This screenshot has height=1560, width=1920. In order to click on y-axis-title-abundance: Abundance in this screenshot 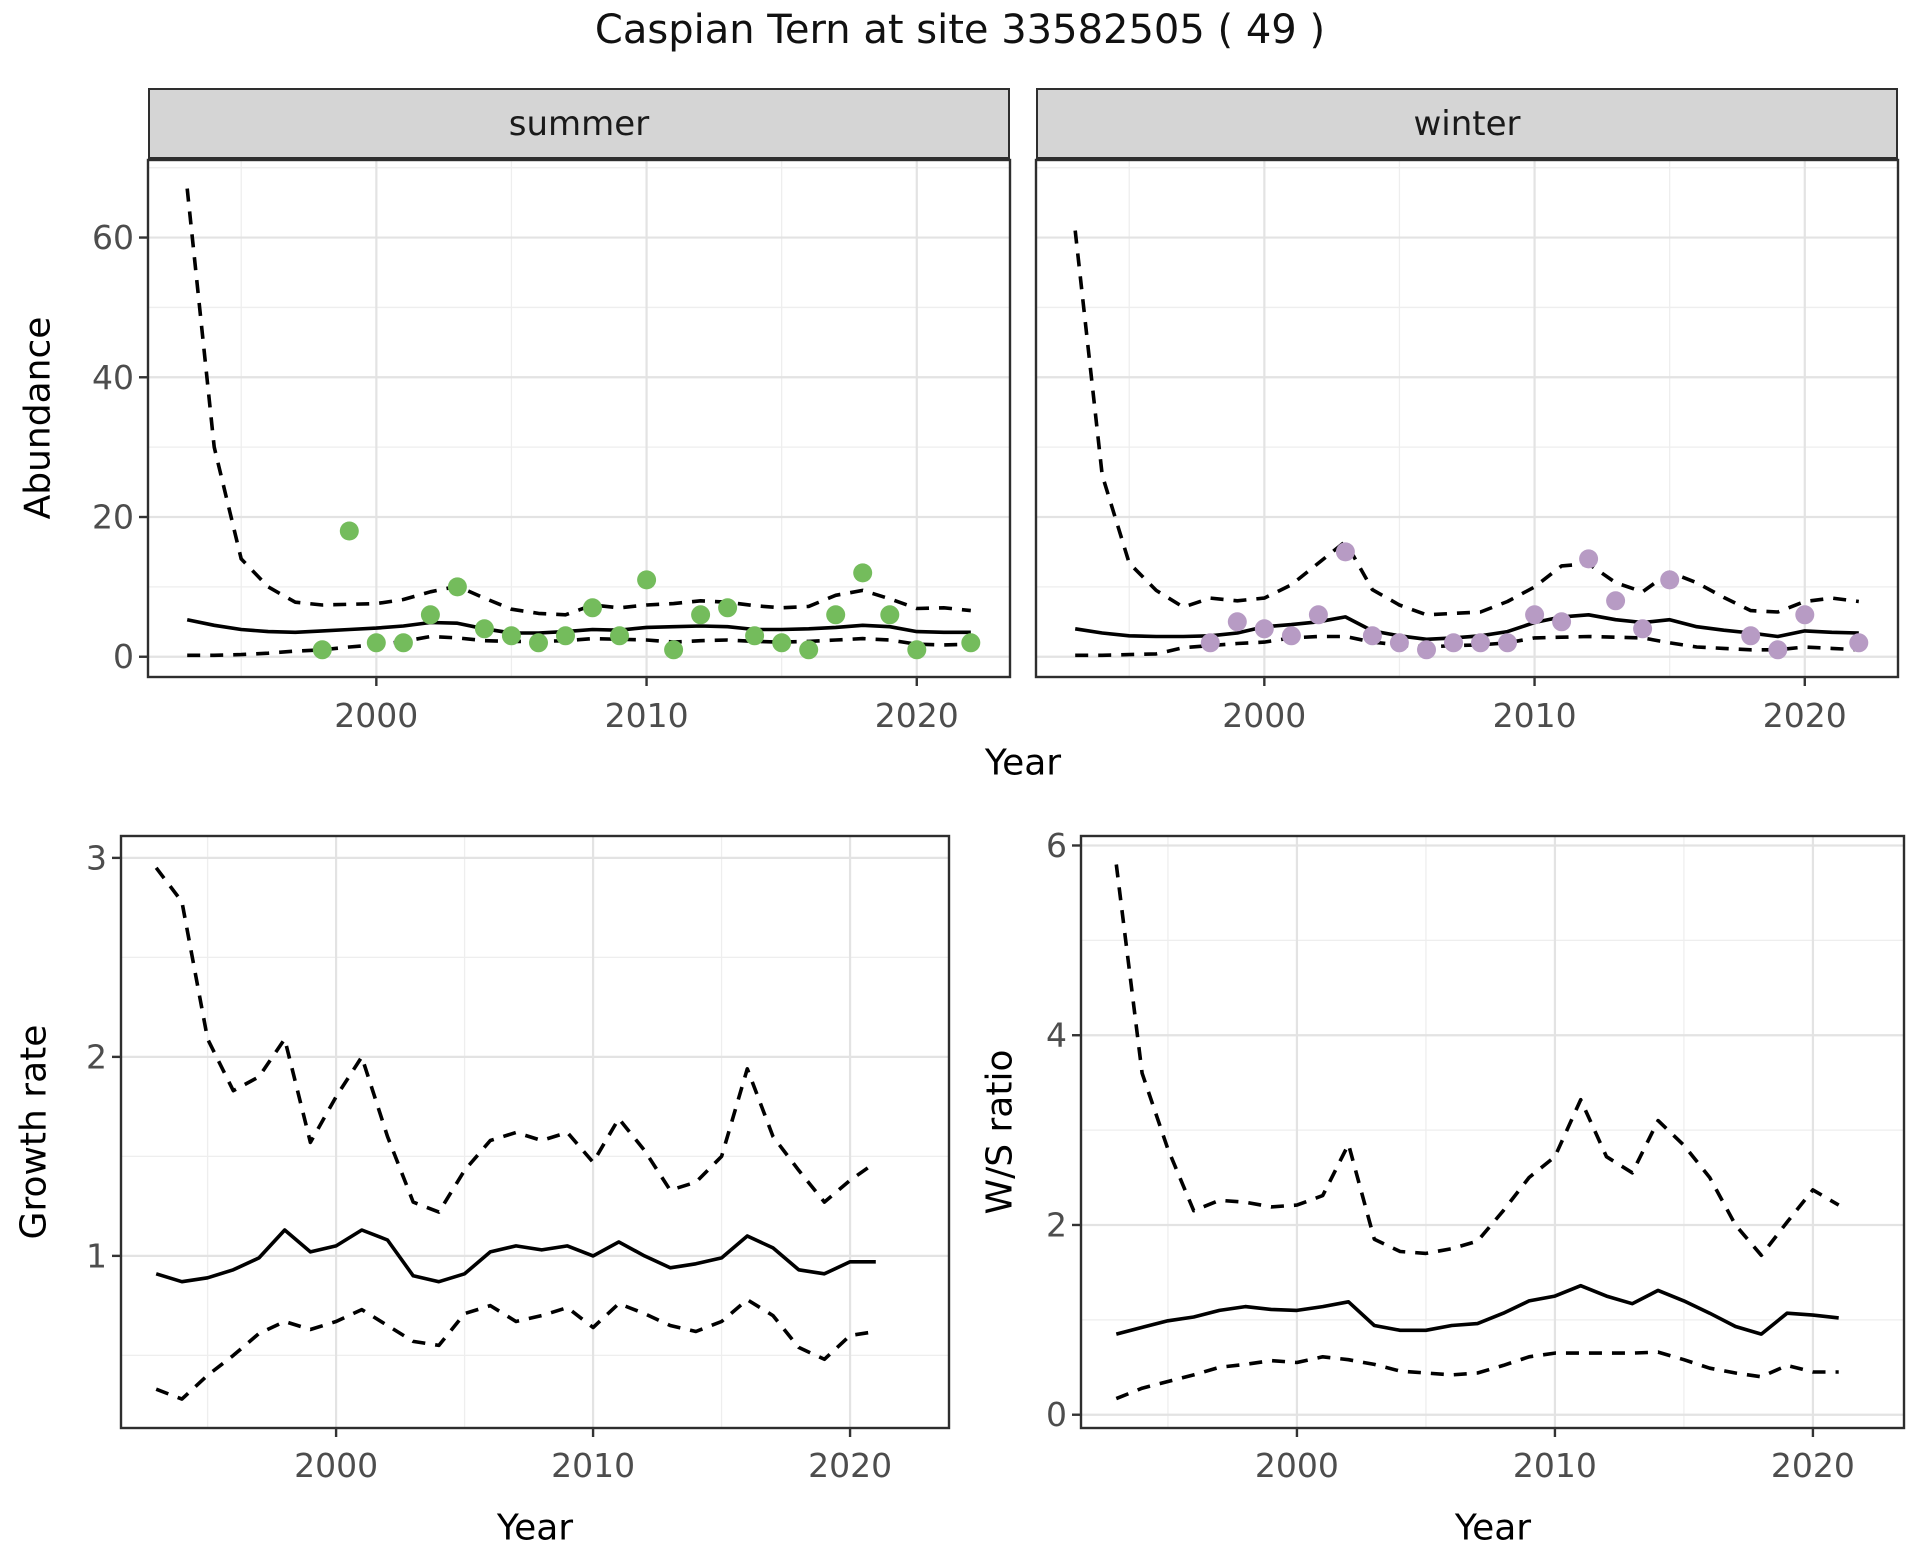, I will do `click(38, 418)`.